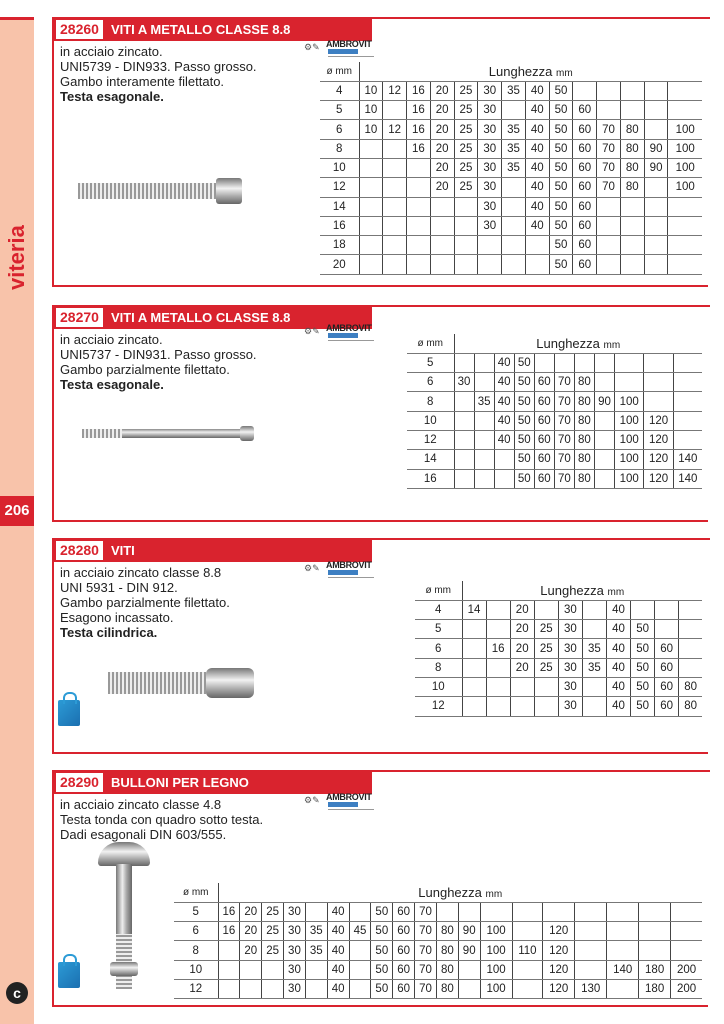 Image resolution: width=724 pixels, height=1024 pixels. Describe the element at coordinates (158, 66) in the screenshot. I see `description-line: UNI5739 - DIN933. Passo grosso.` at that location.